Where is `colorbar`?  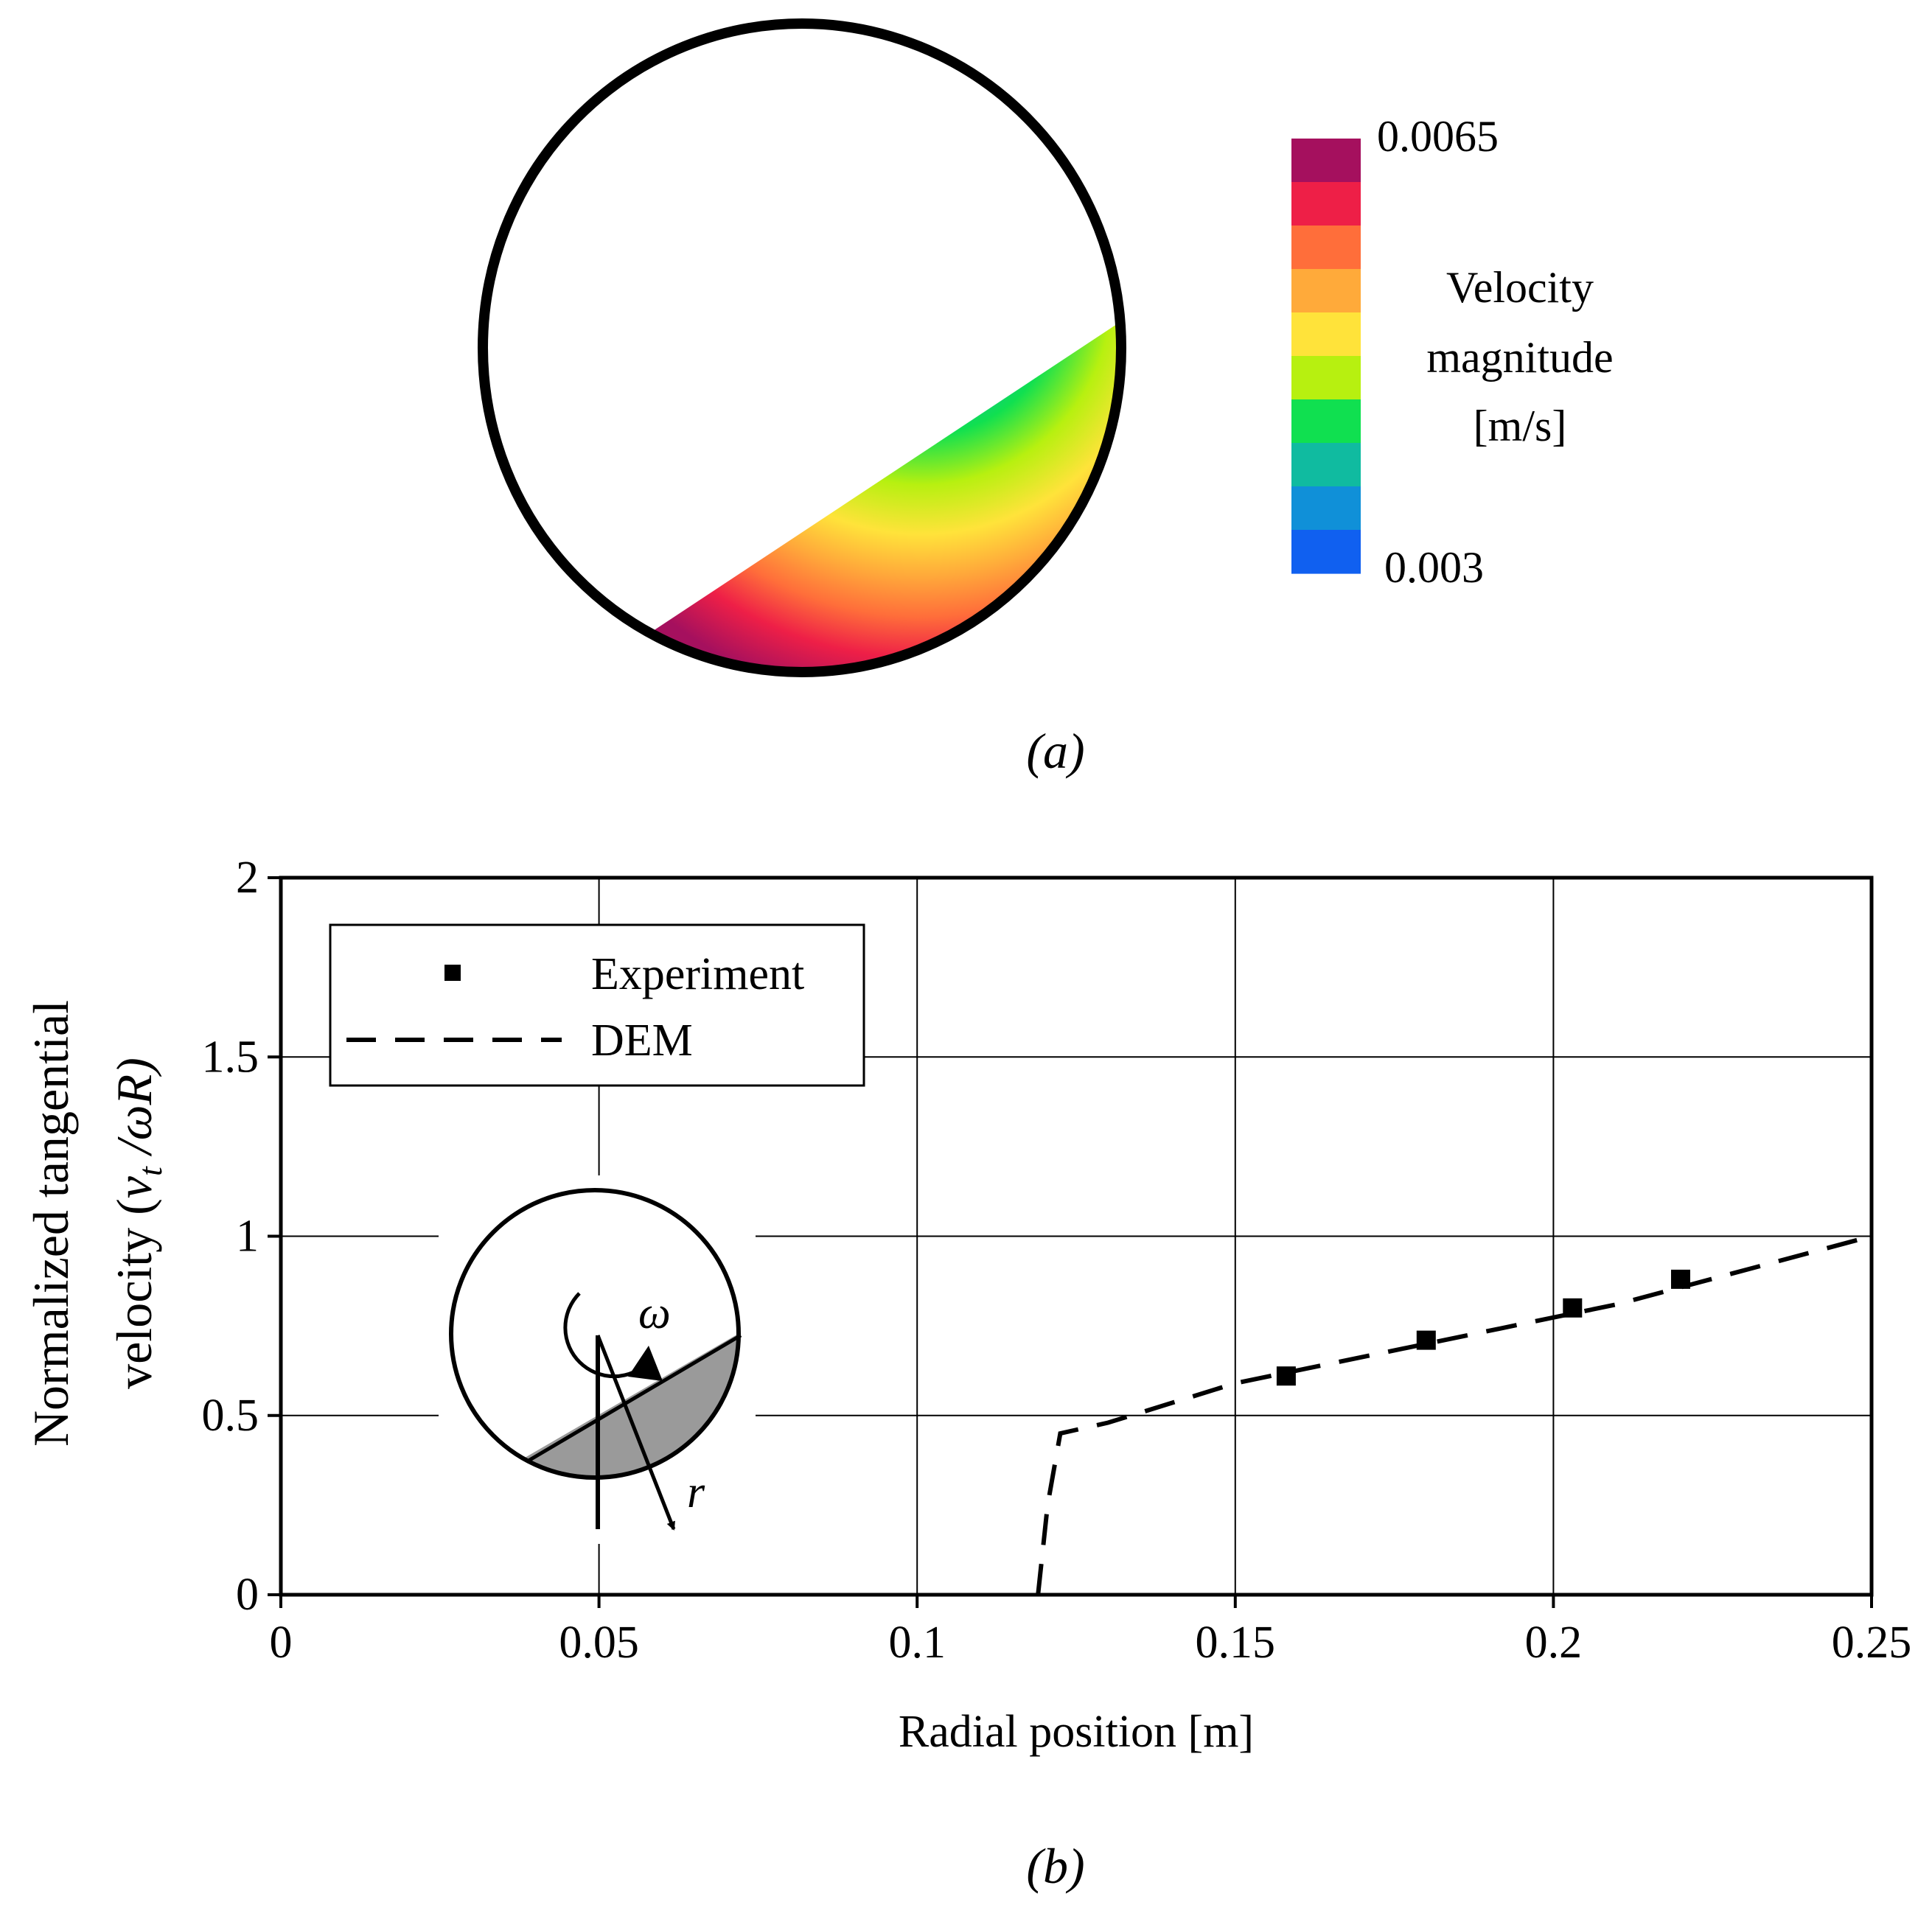
colorbar is located at coordinates (1326, 356).